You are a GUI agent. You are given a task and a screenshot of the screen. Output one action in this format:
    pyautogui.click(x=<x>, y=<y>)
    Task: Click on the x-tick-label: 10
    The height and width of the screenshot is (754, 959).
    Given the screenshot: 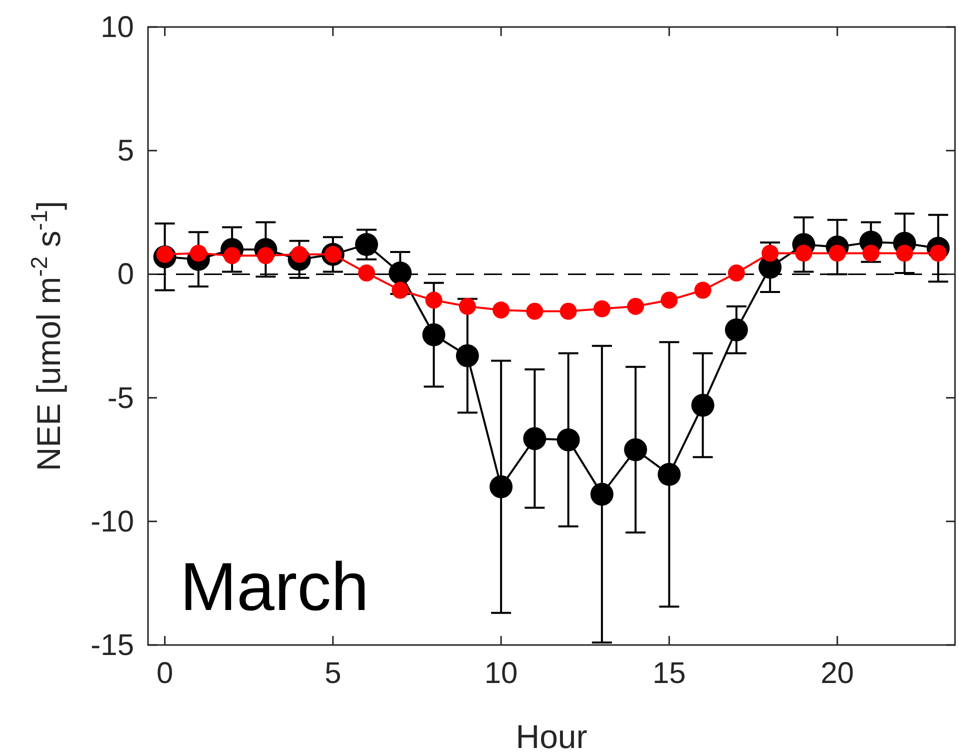 What is the action you would take?
    pyautogui.click(x=501, y=673)
    